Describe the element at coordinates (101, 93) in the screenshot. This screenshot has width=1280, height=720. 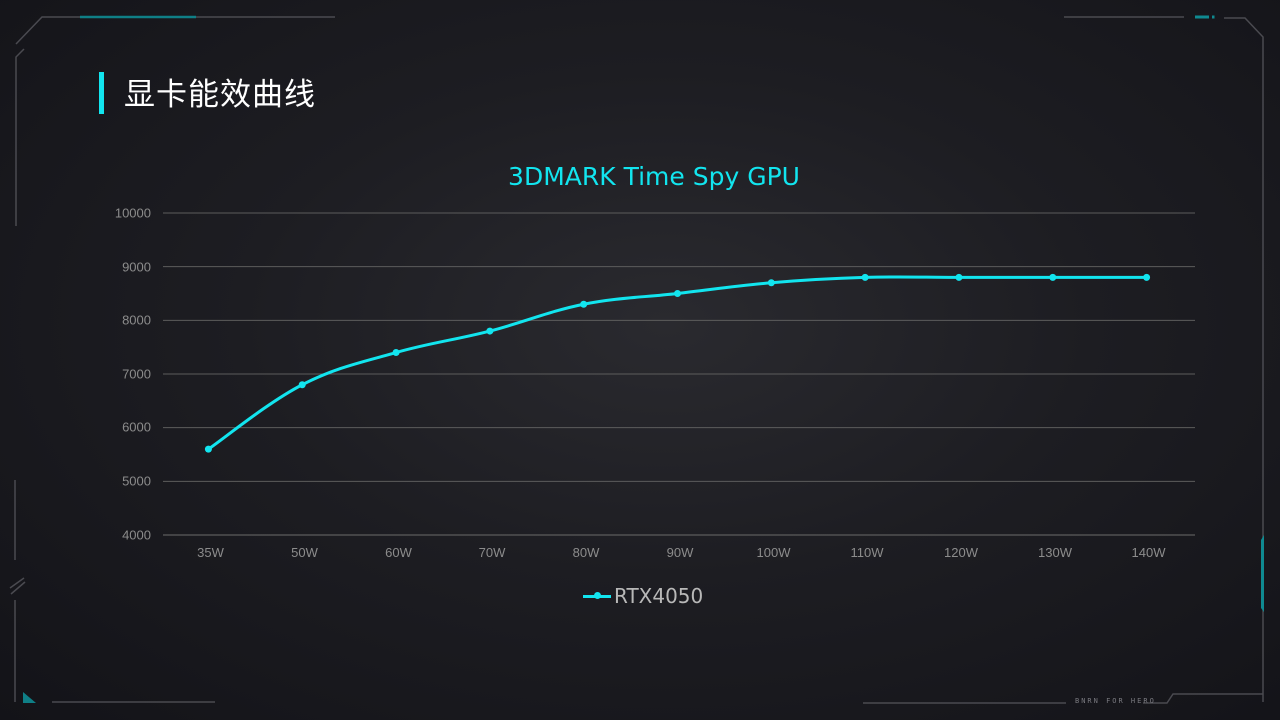
I see `title-accent-bar` at that location.